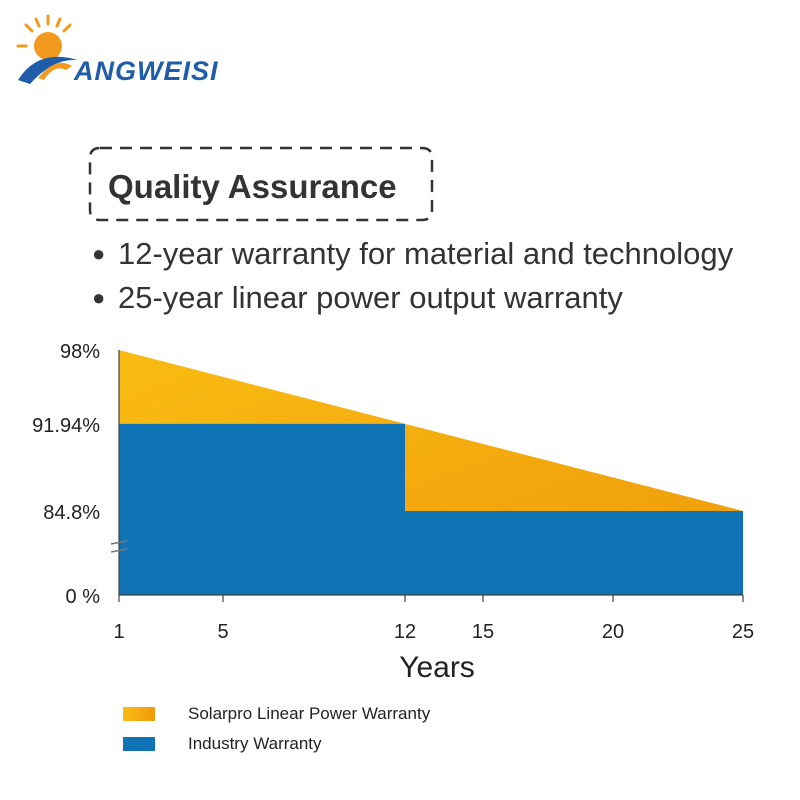 The width and height of the screenshot is (800, 800). What do you see at coordinates (71, 513) in the screenshot?
I see `y-tick-label: 84.8%` at bounding box center [71, 513].